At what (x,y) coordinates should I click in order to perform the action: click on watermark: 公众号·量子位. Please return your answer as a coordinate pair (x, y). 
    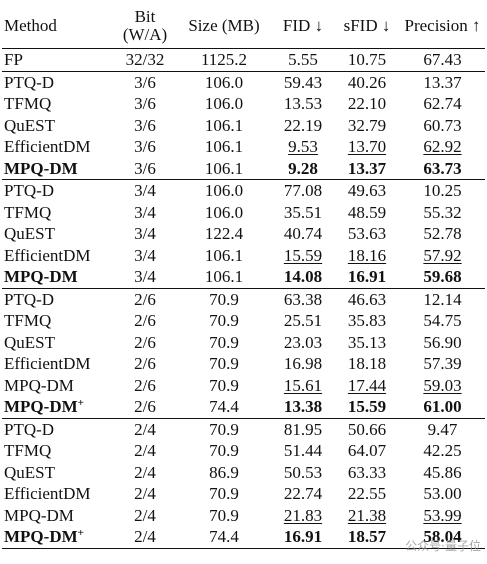
    Looking at the image, I should click on (443, 546).